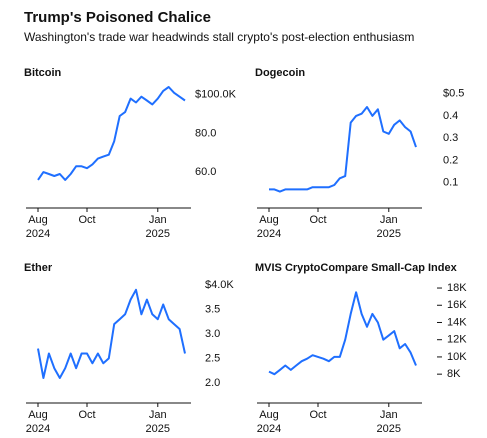 The width and height of the screenshot is (487, 438). Describe the element at coordinates (450, 183) in the screenshot. I see `y-tick-label: 0.1` at that location.